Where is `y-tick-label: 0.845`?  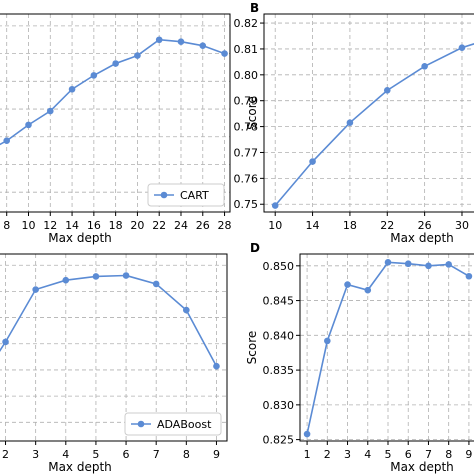 y-tick-label: 0.845 is located at coordinates (279, 301).